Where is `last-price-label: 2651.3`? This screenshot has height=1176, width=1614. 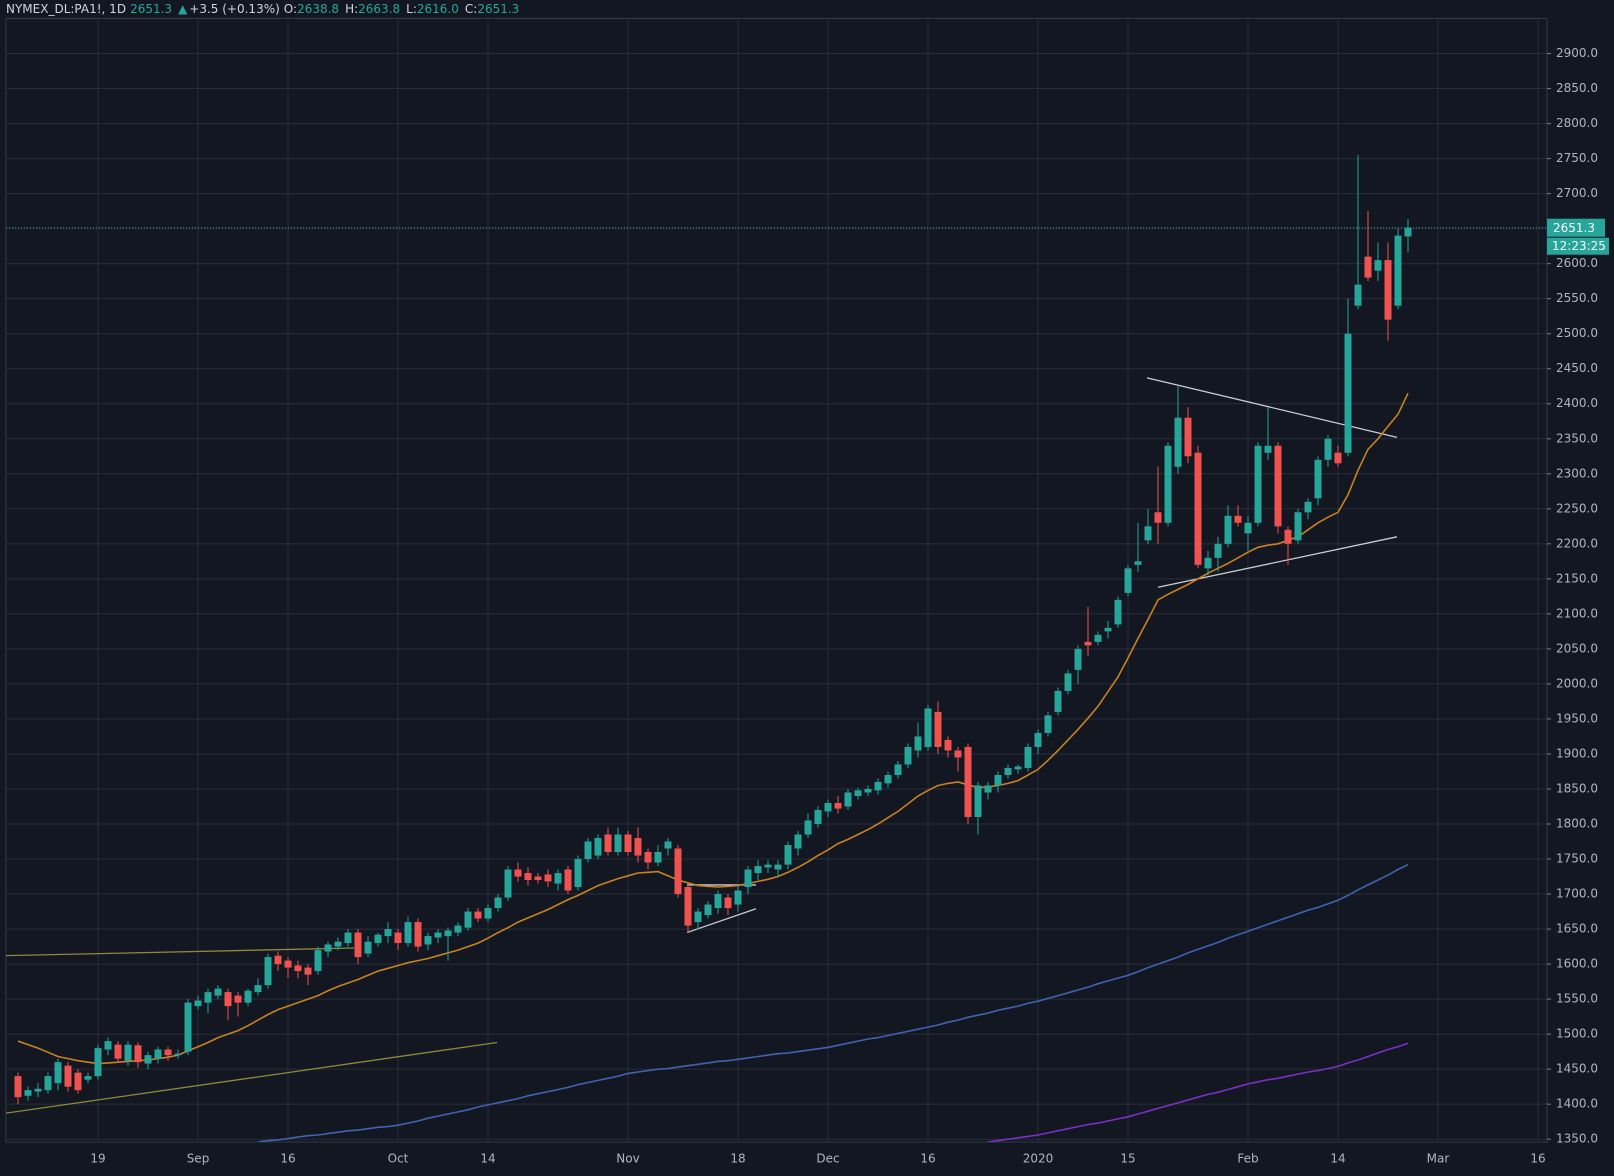 last-price-label: 2651.3 is located at coordinates (1574, 228).